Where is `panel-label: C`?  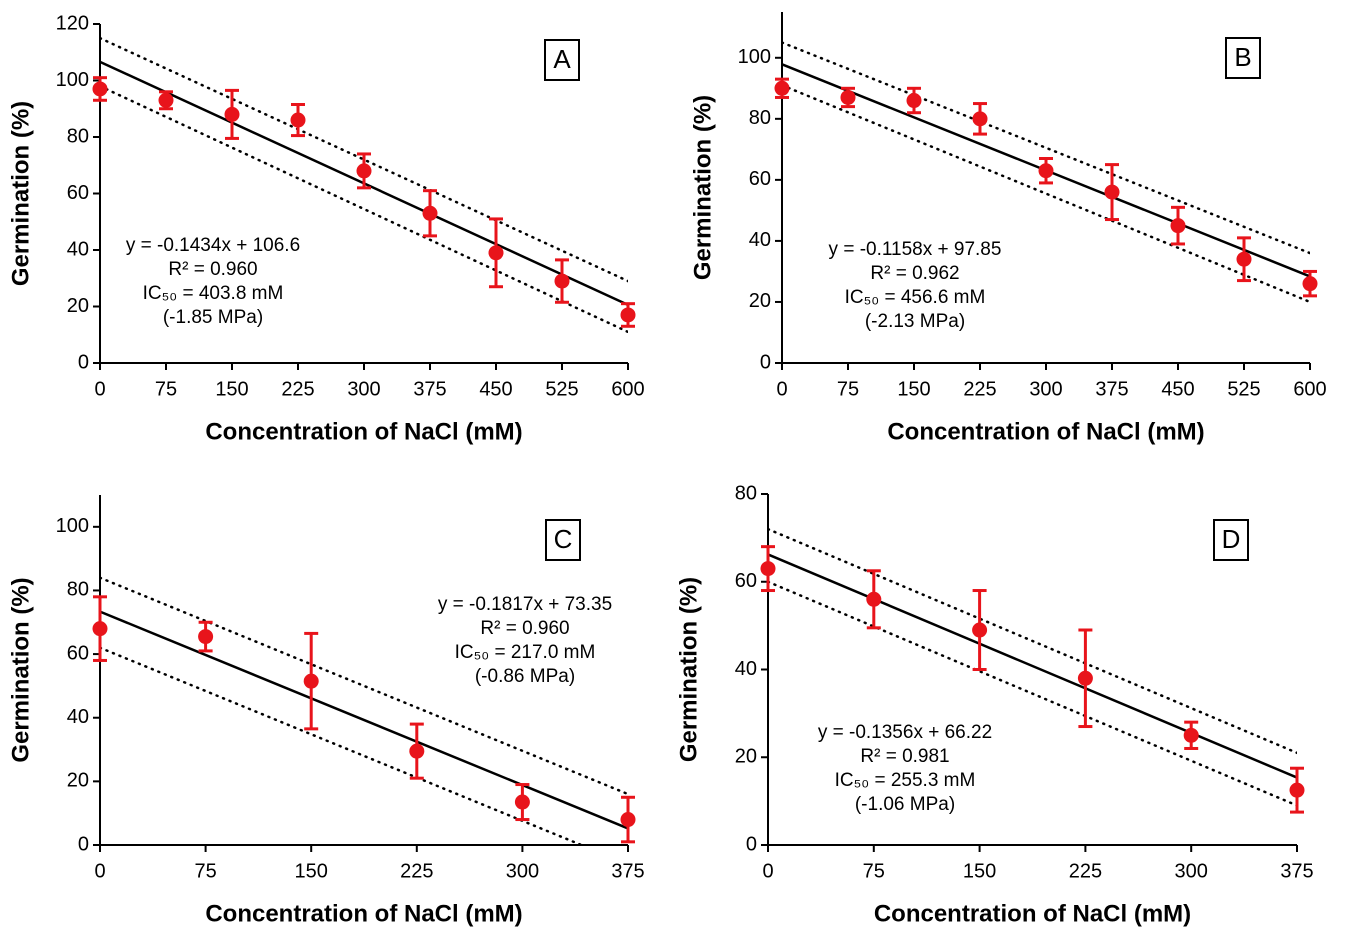
panel-label: C is located at coordinates (563, 539).